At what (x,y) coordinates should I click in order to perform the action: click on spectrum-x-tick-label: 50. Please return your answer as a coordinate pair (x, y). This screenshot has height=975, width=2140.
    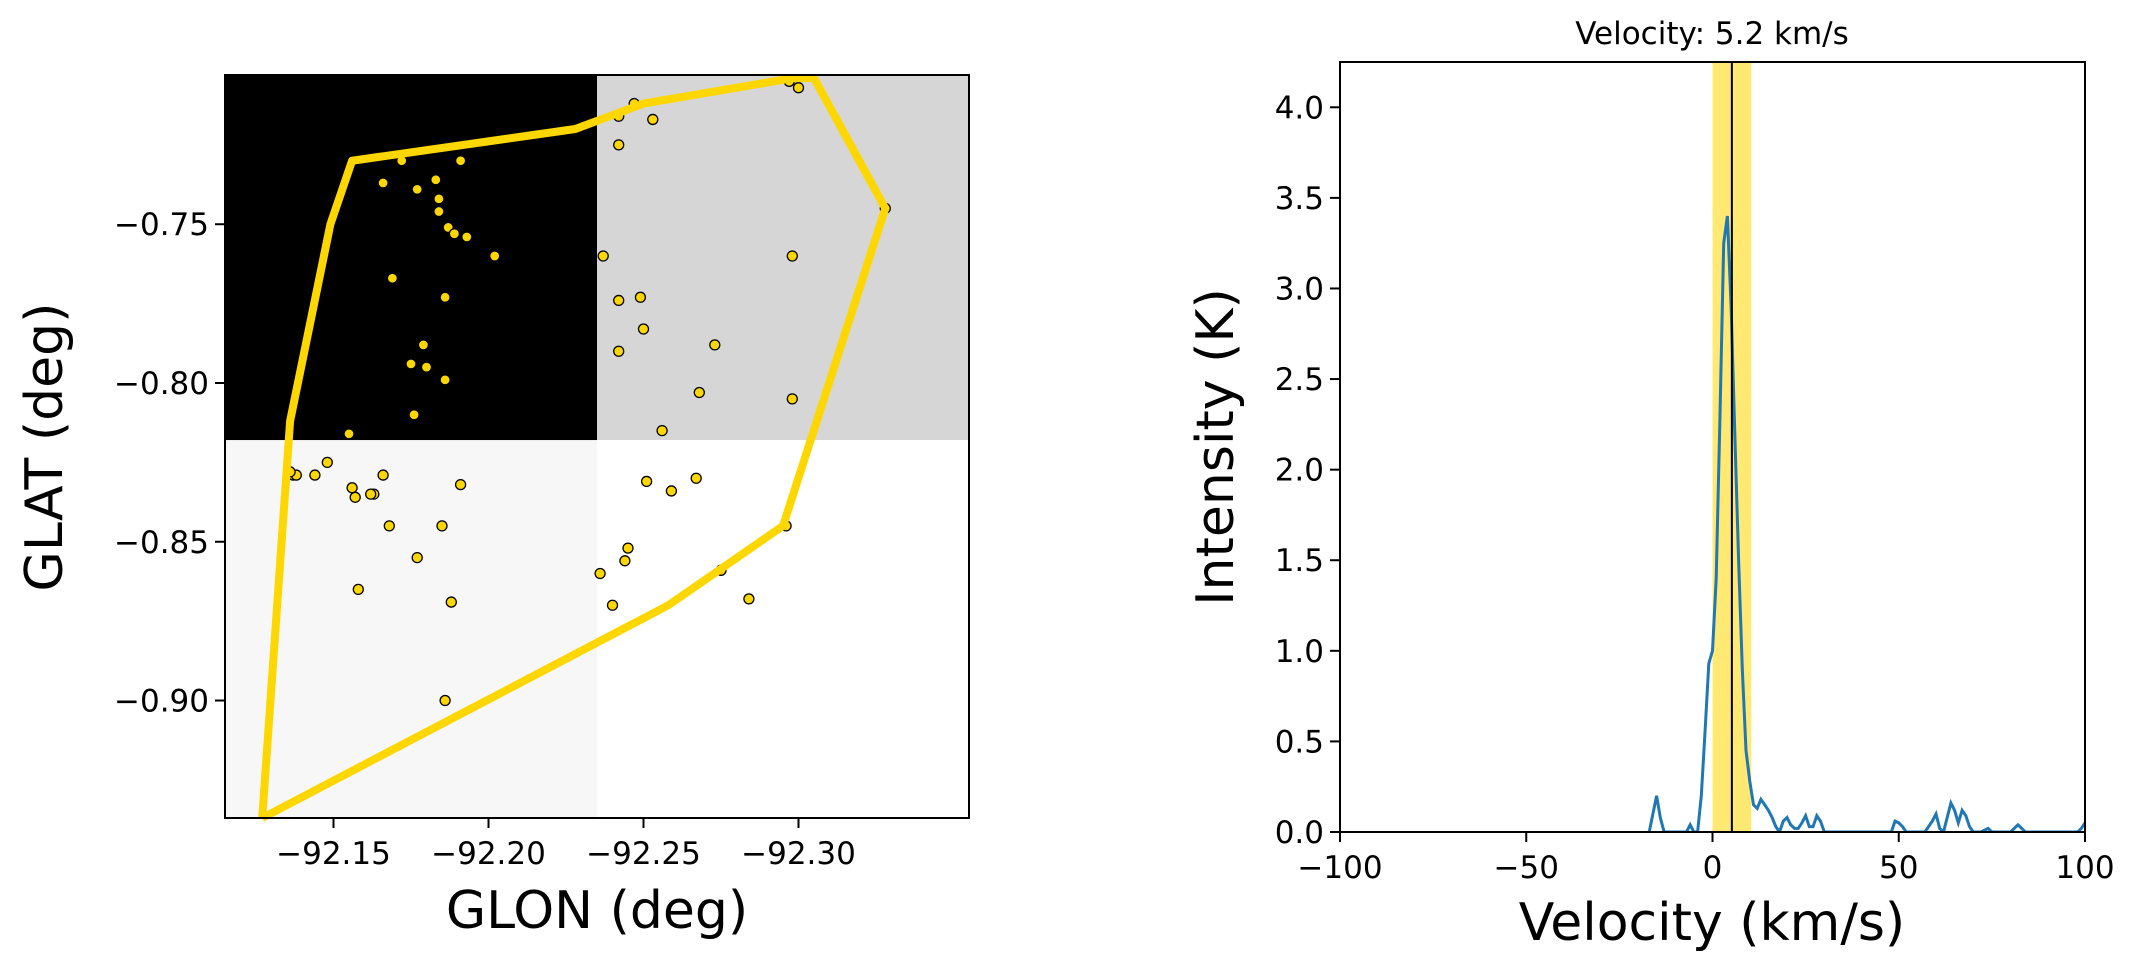
    Looking at the image, I should click on (1898, 868).